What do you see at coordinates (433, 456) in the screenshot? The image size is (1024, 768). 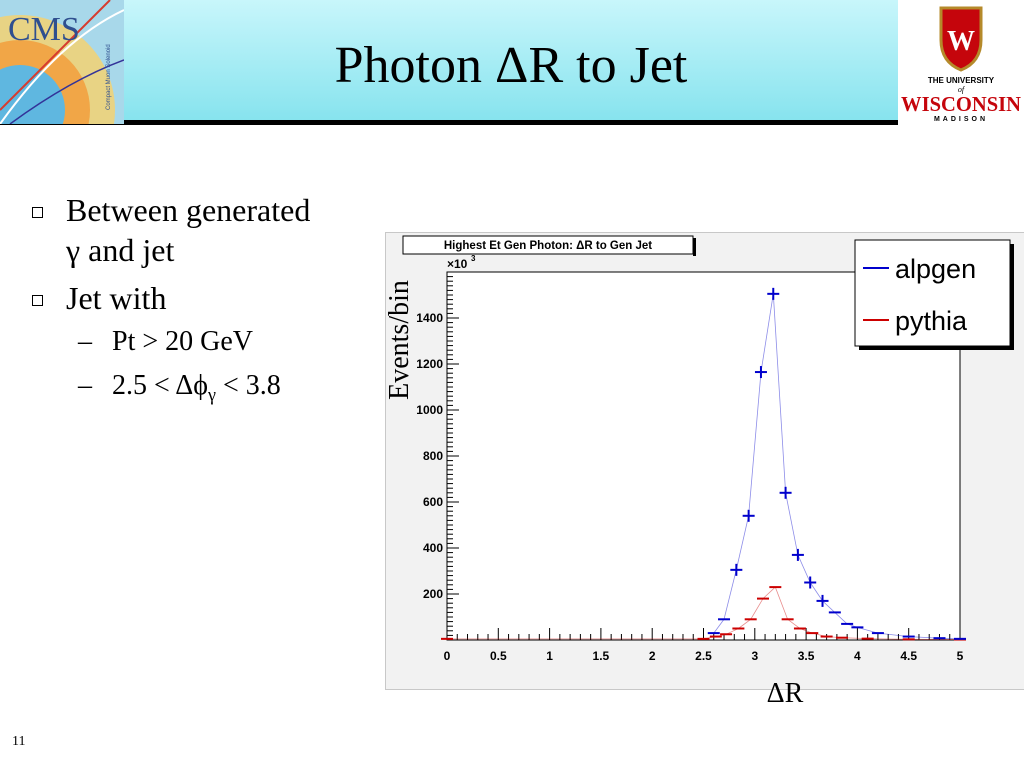 I see `y-tick-label: 800` at bounding box center [433, 456].